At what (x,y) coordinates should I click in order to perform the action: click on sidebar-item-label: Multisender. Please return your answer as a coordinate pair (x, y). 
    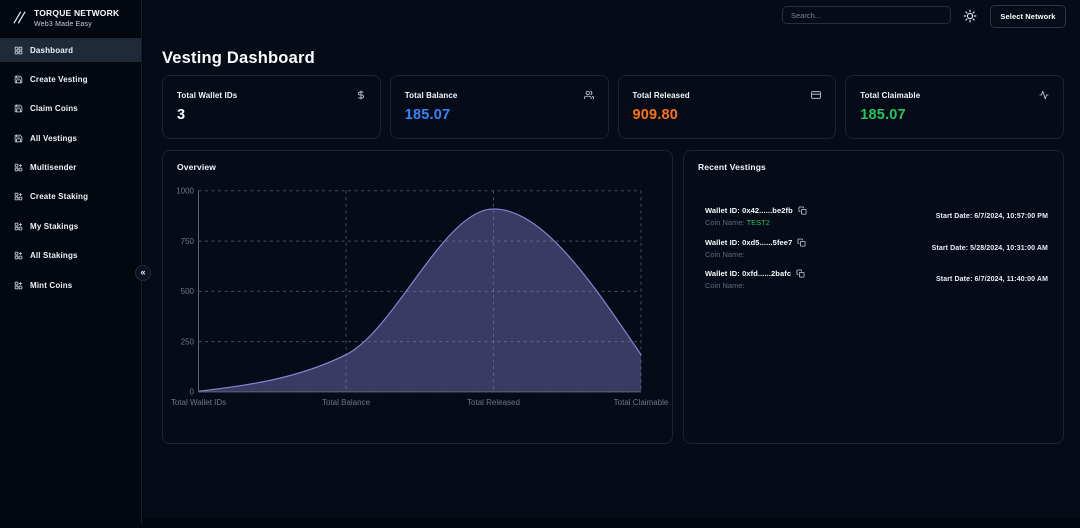
    Looking at the image, I should click on (53, 168).